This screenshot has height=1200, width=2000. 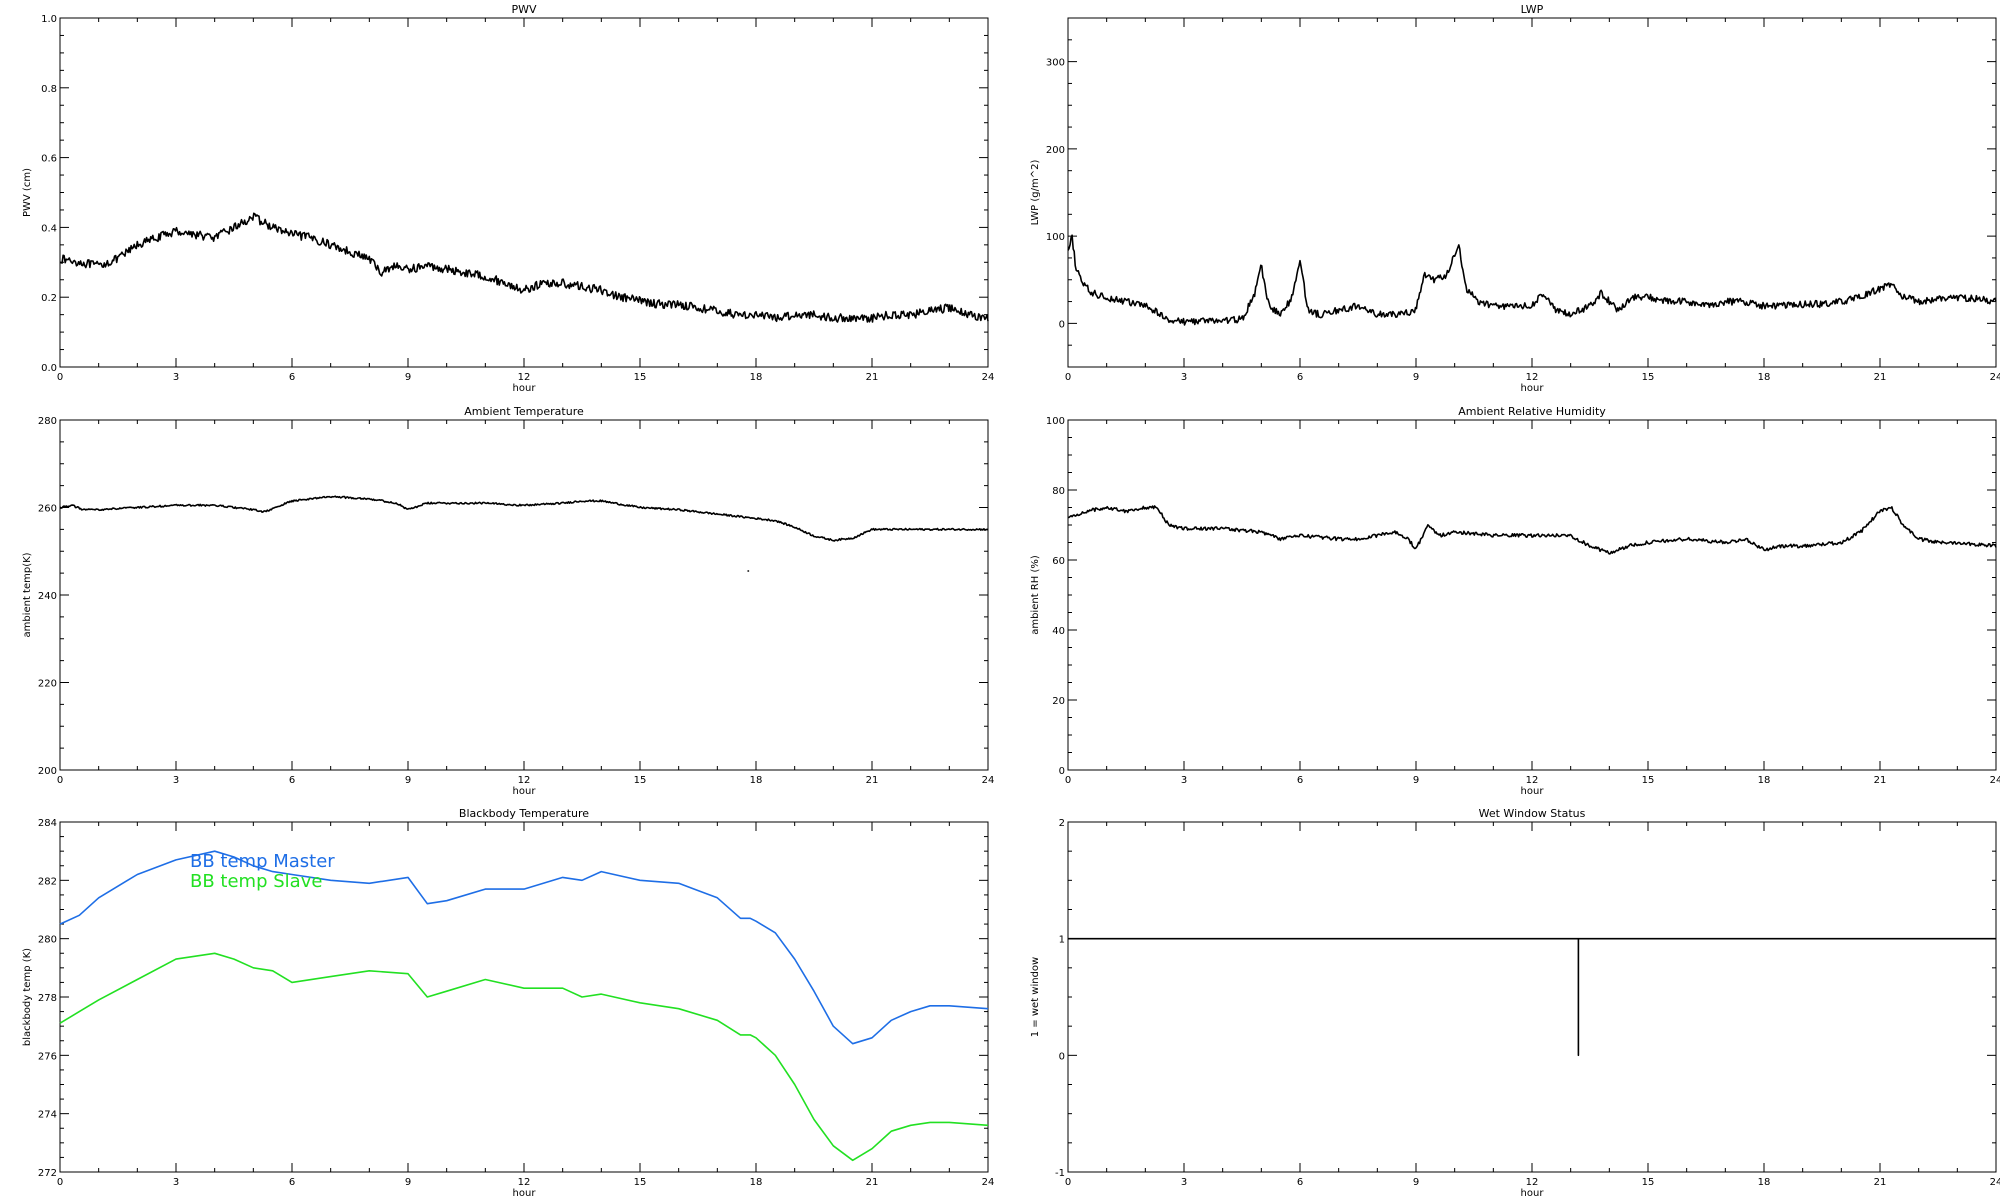 I want to click on chart-title: Ambient Temperature, so click(x=524, y=411).